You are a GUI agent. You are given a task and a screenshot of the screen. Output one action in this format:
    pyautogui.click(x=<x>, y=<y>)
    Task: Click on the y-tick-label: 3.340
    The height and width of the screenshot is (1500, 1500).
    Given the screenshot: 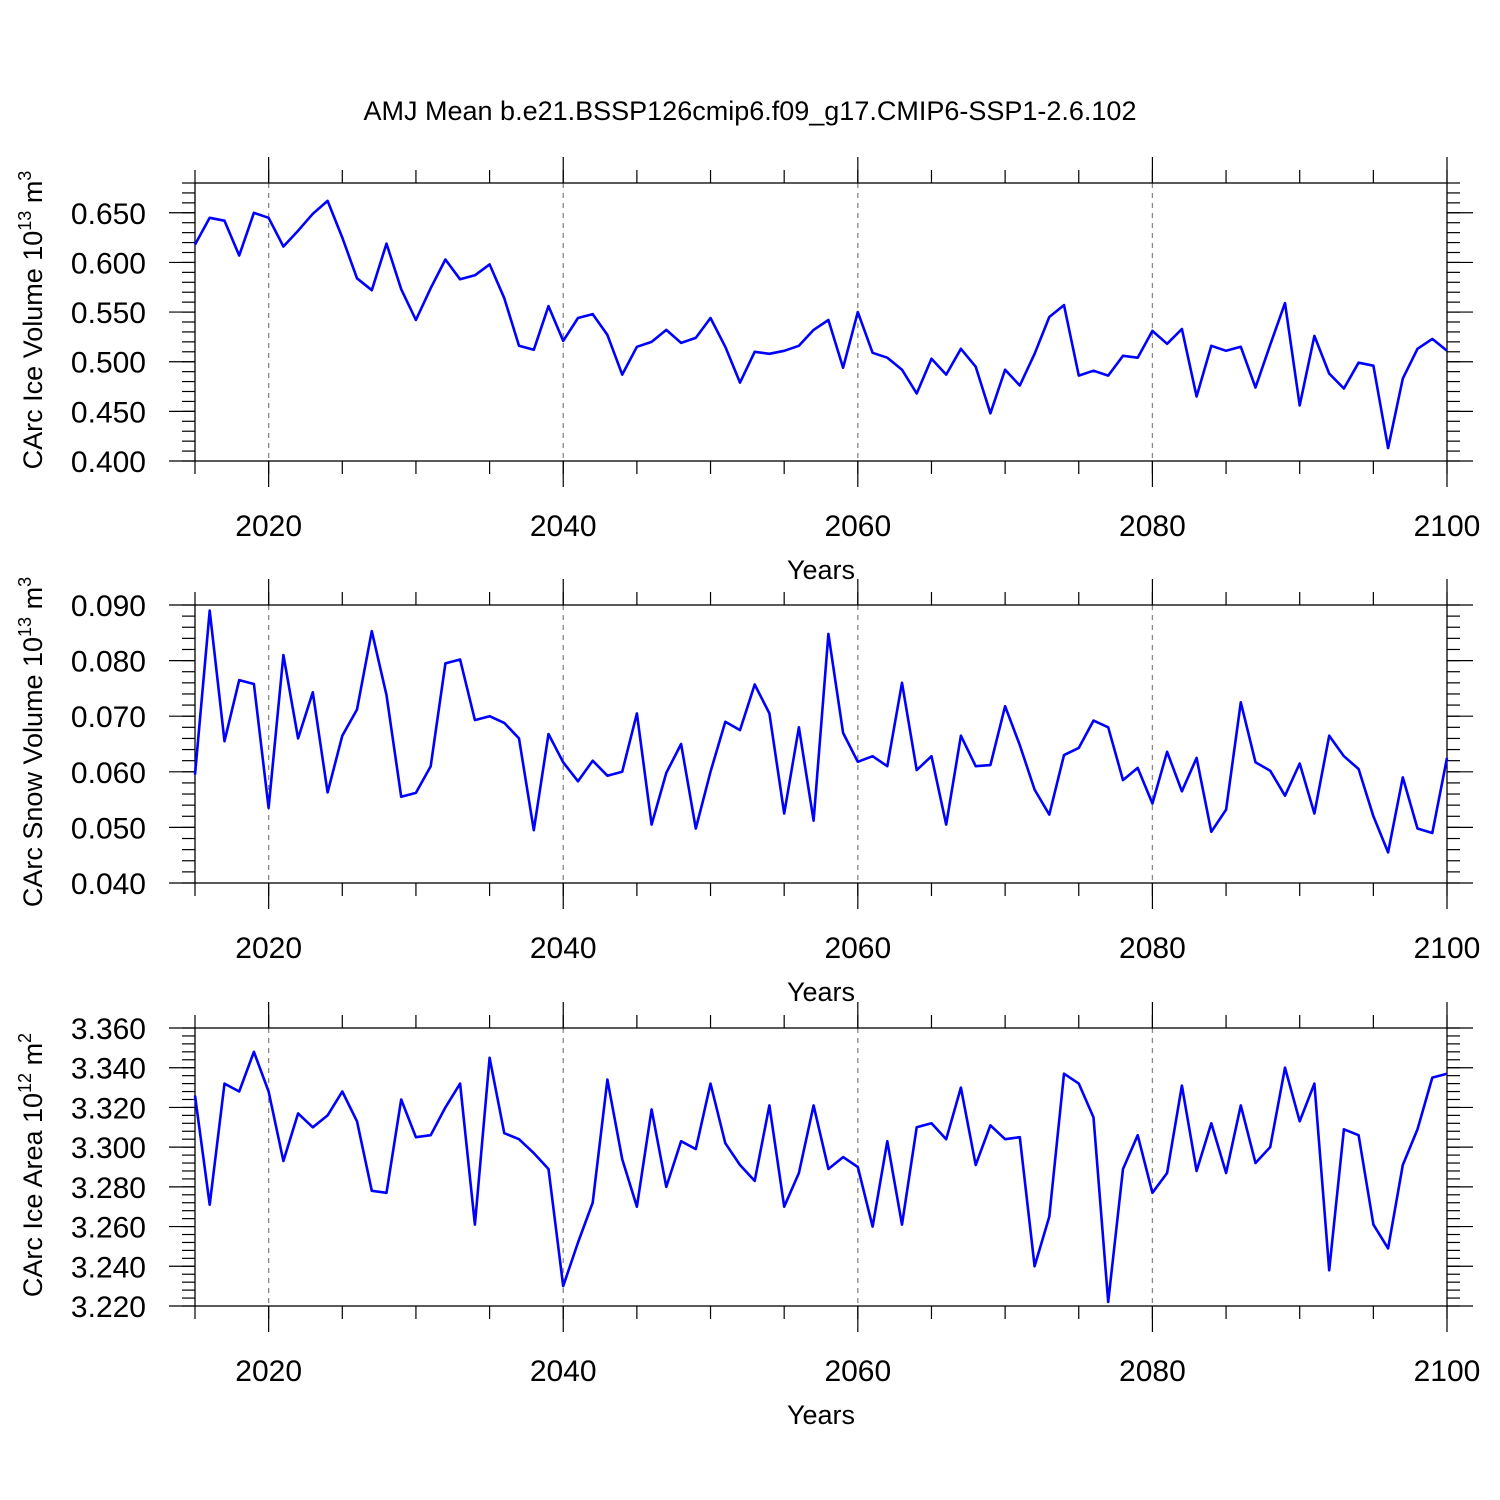 What is the action you would take?
    pyautogui.click(x=108, y=1069)
    